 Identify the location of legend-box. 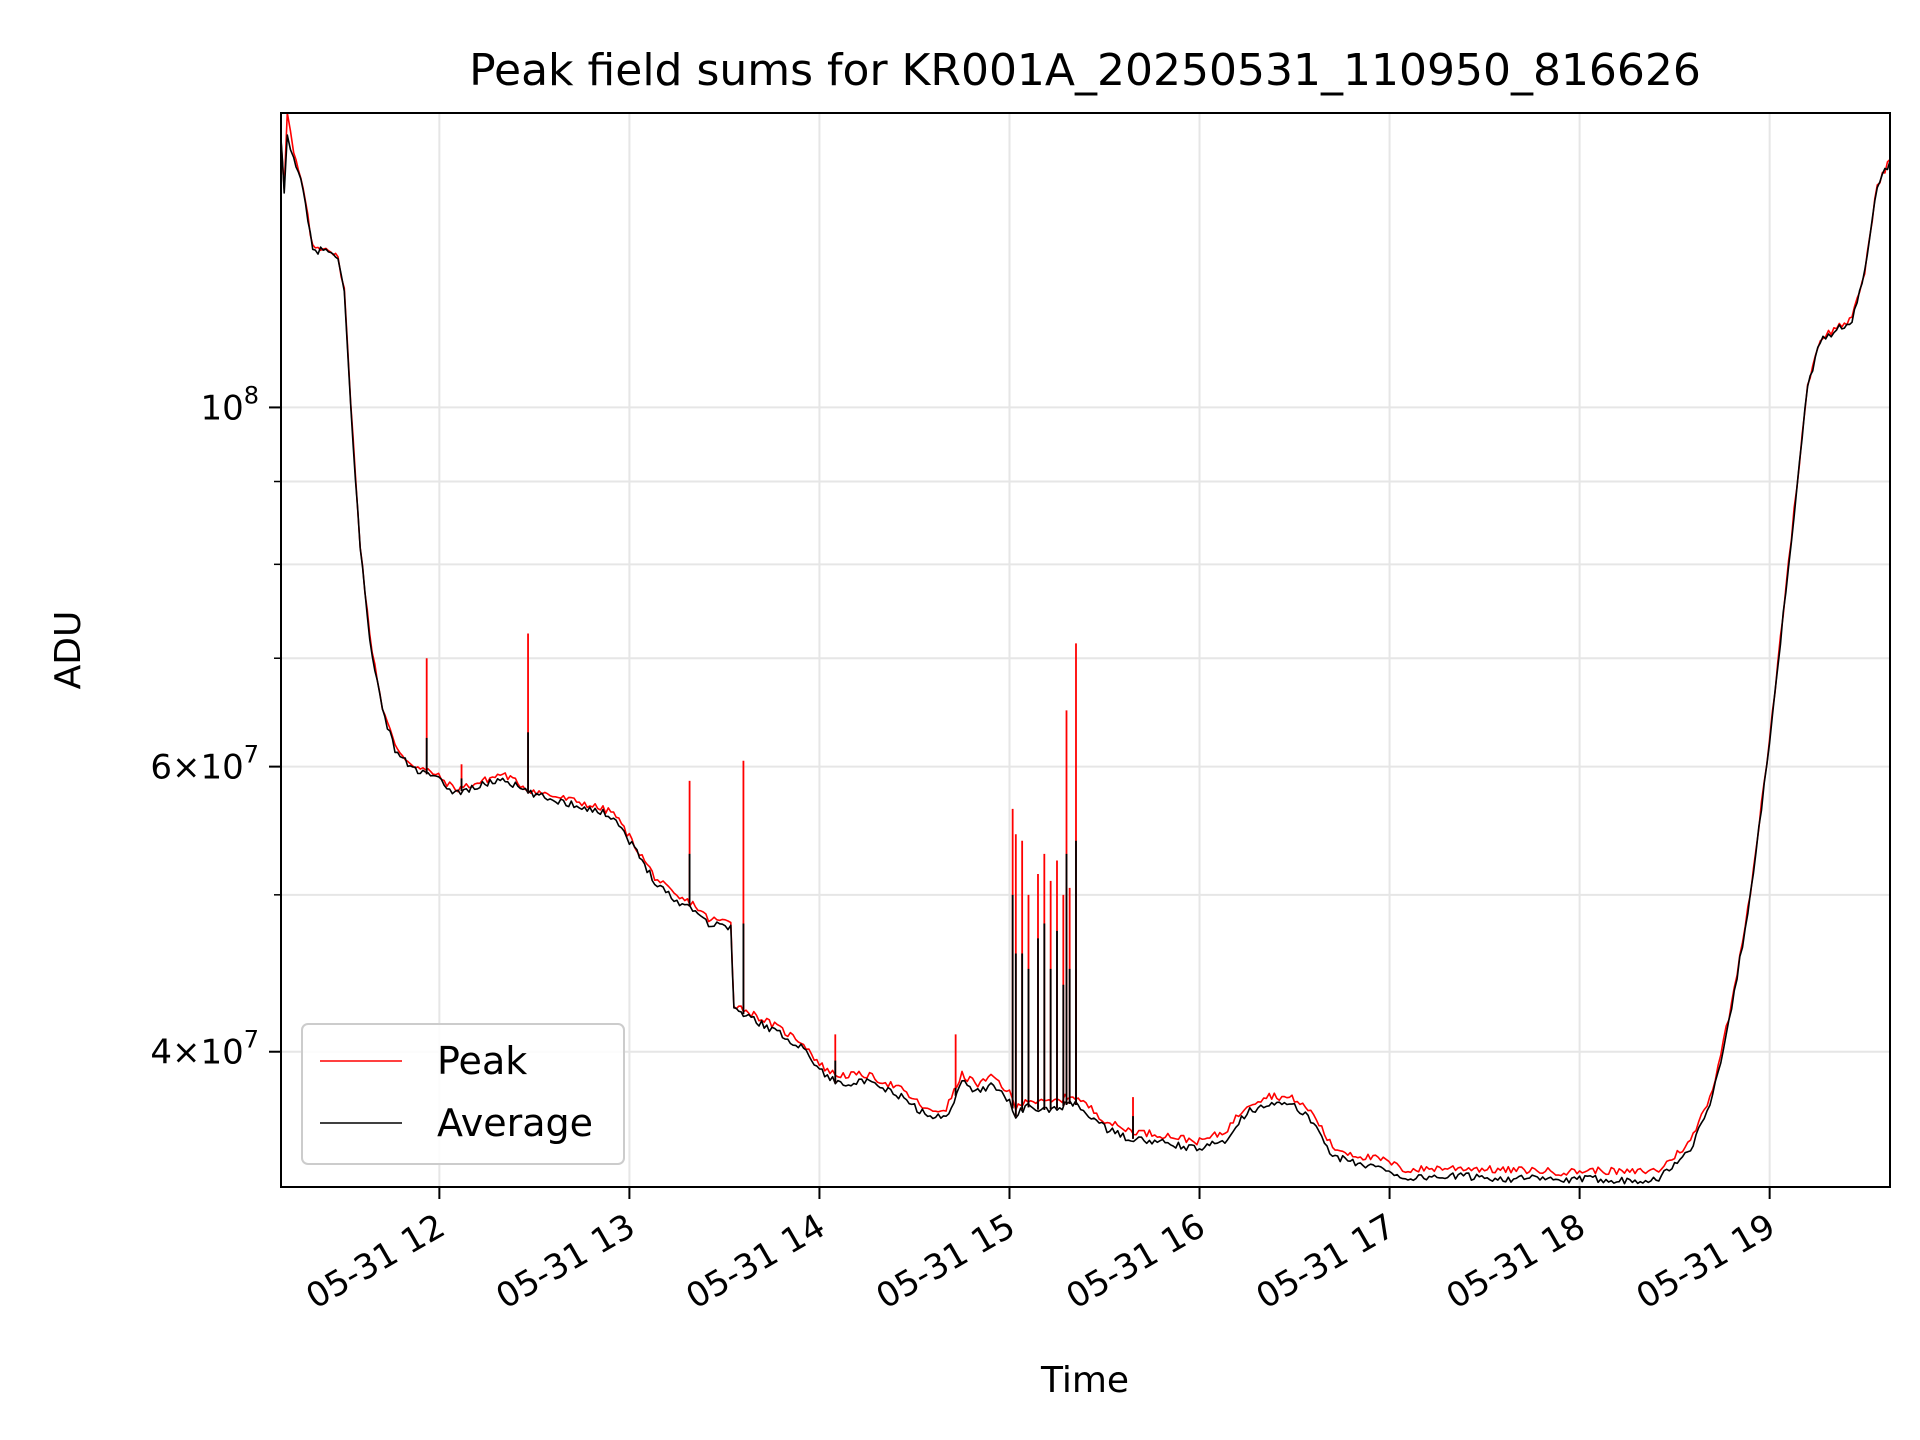
(463, 1094).